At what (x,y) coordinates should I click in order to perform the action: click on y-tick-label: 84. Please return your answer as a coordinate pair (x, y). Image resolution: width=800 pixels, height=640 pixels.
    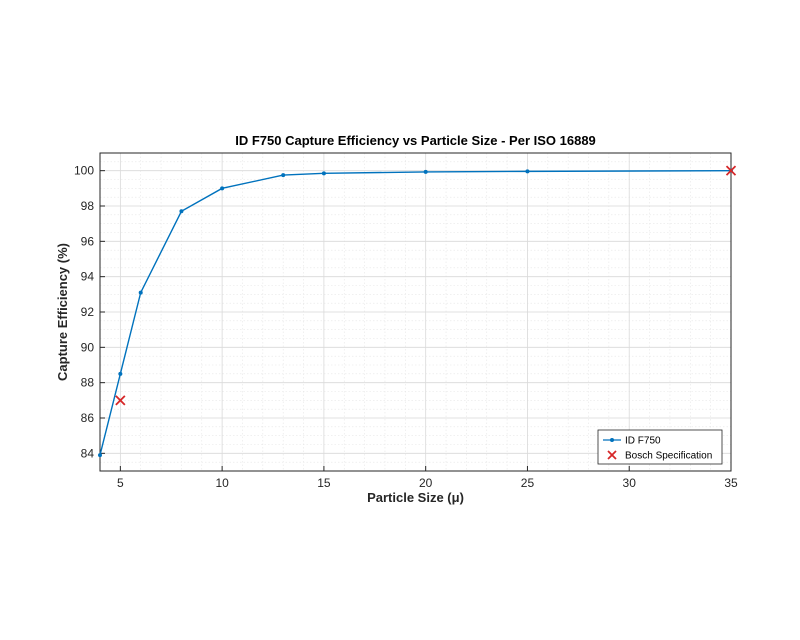
    Looking at the image, I should click on (88, 453).